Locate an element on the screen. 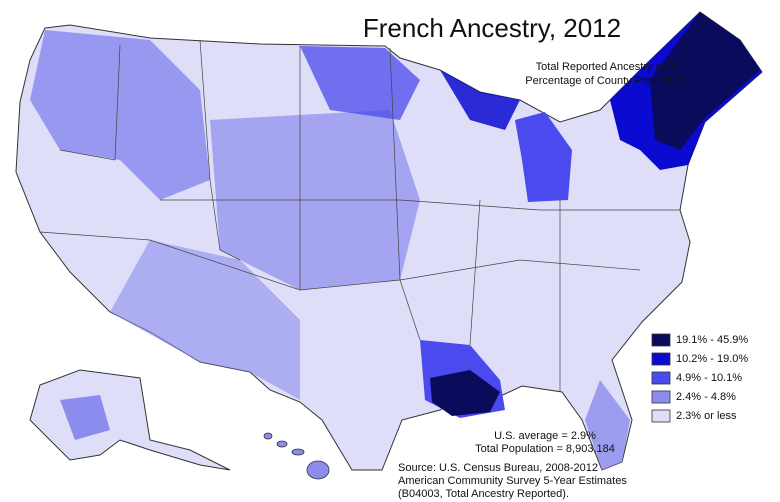 The width and height of the screenshot is (780, 502). alaska is located at coordinates (130, 420).